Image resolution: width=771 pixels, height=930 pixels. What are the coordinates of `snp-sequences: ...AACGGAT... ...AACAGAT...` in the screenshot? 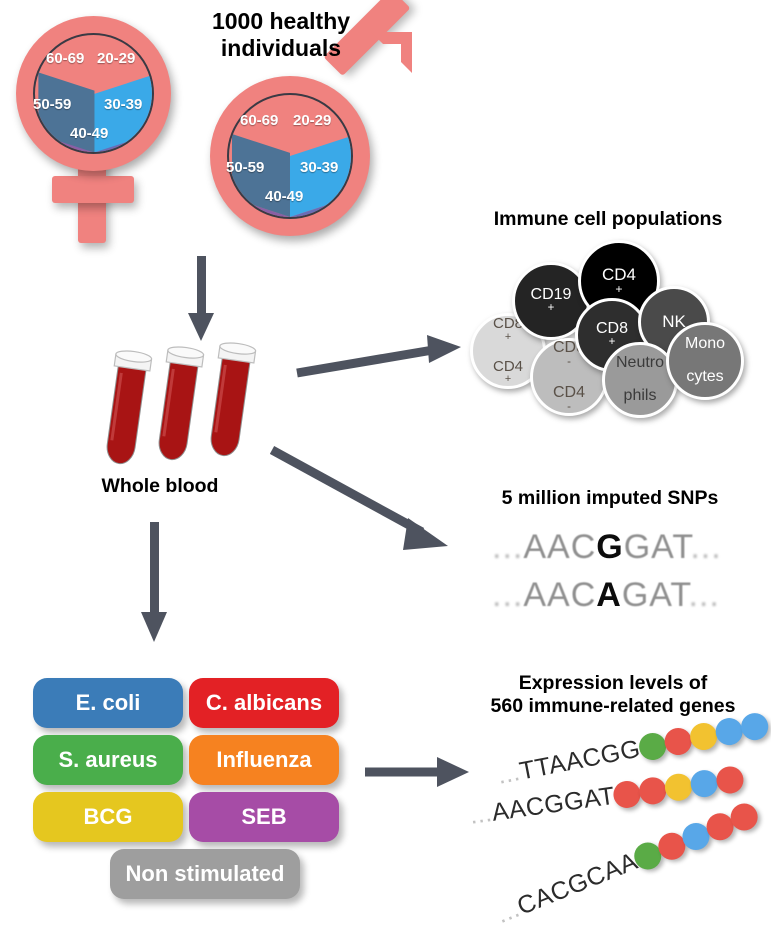 It's located at (622, 574).